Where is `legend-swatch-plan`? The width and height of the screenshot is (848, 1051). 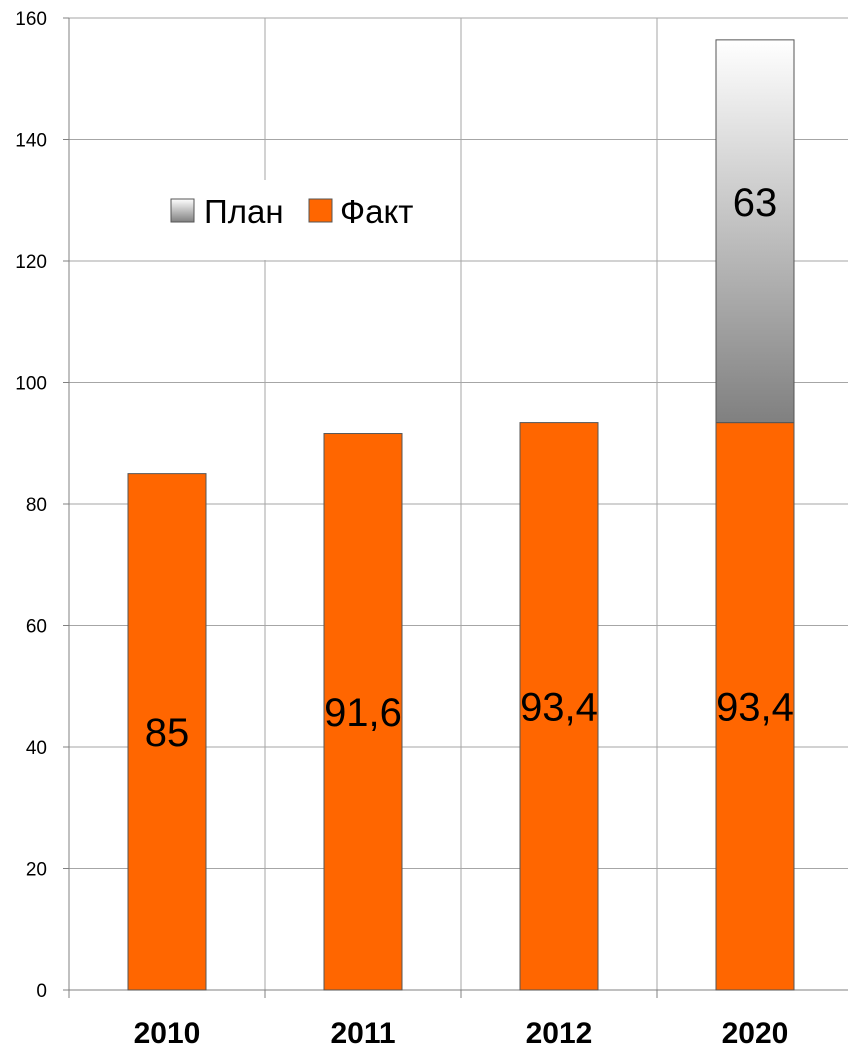
legend-swatch-plan is located at coordinates (182, 210).